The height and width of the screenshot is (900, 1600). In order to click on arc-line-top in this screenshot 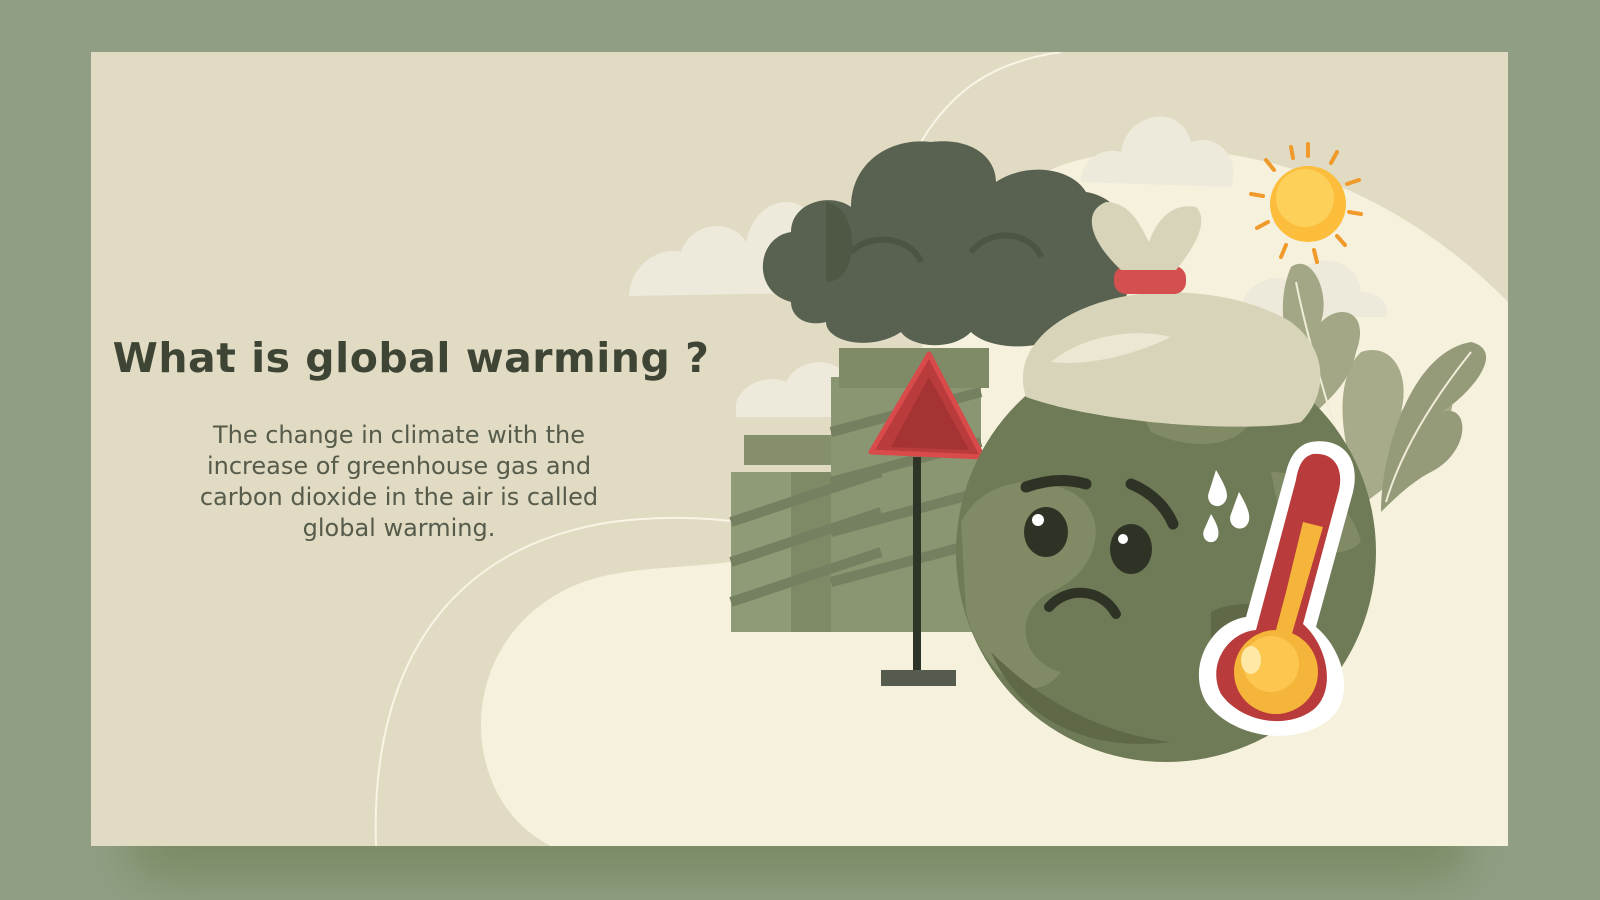, I will do `click(991, 97)`.